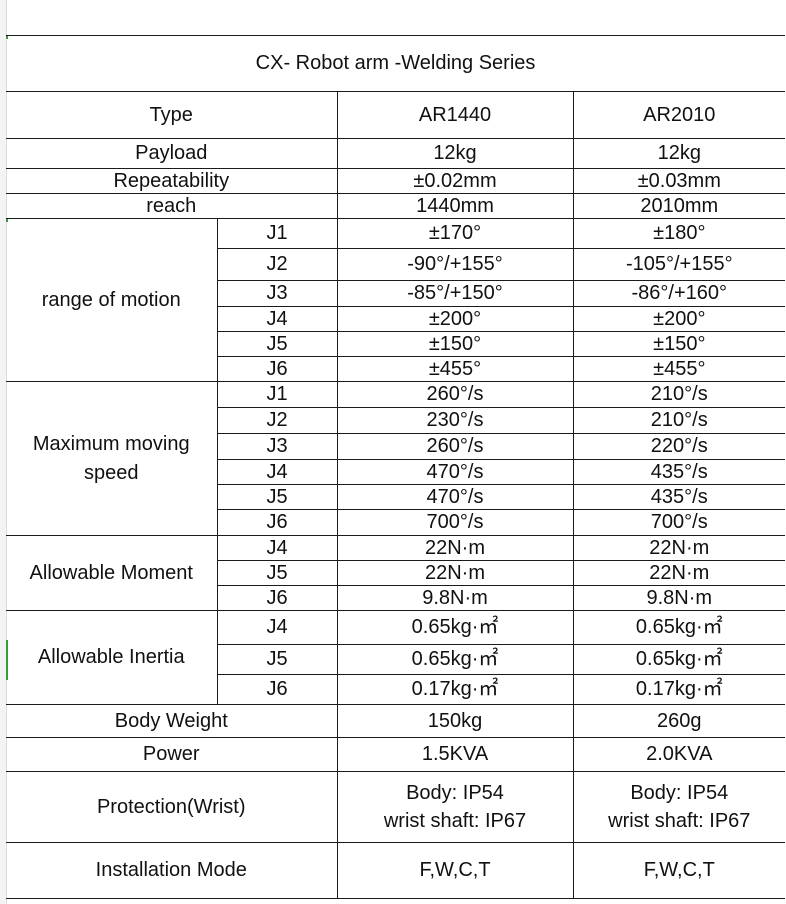  Describe the element at coordinates (679, 319) in the screenshot. I see `value-ar2010: ±200°` at that location.